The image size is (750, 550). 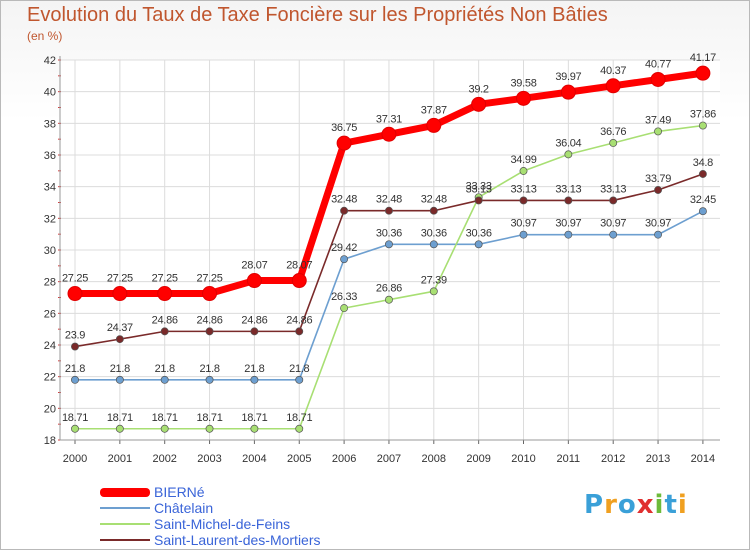 I want to click on data-label: 39.58, so click(x=523, y=83).